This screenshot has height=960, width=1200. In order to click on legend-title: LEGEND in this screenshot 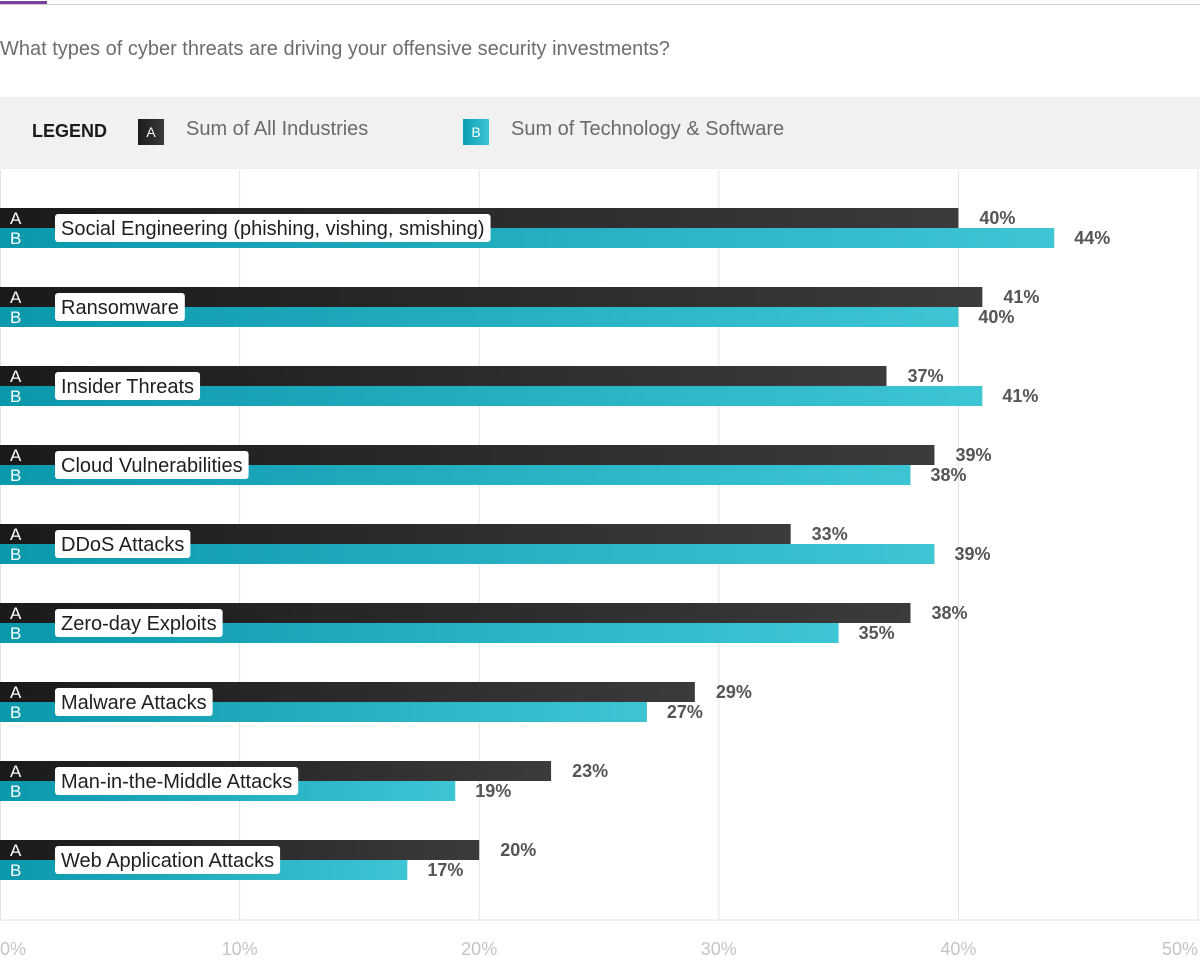, I will do `click(70, 131)`.